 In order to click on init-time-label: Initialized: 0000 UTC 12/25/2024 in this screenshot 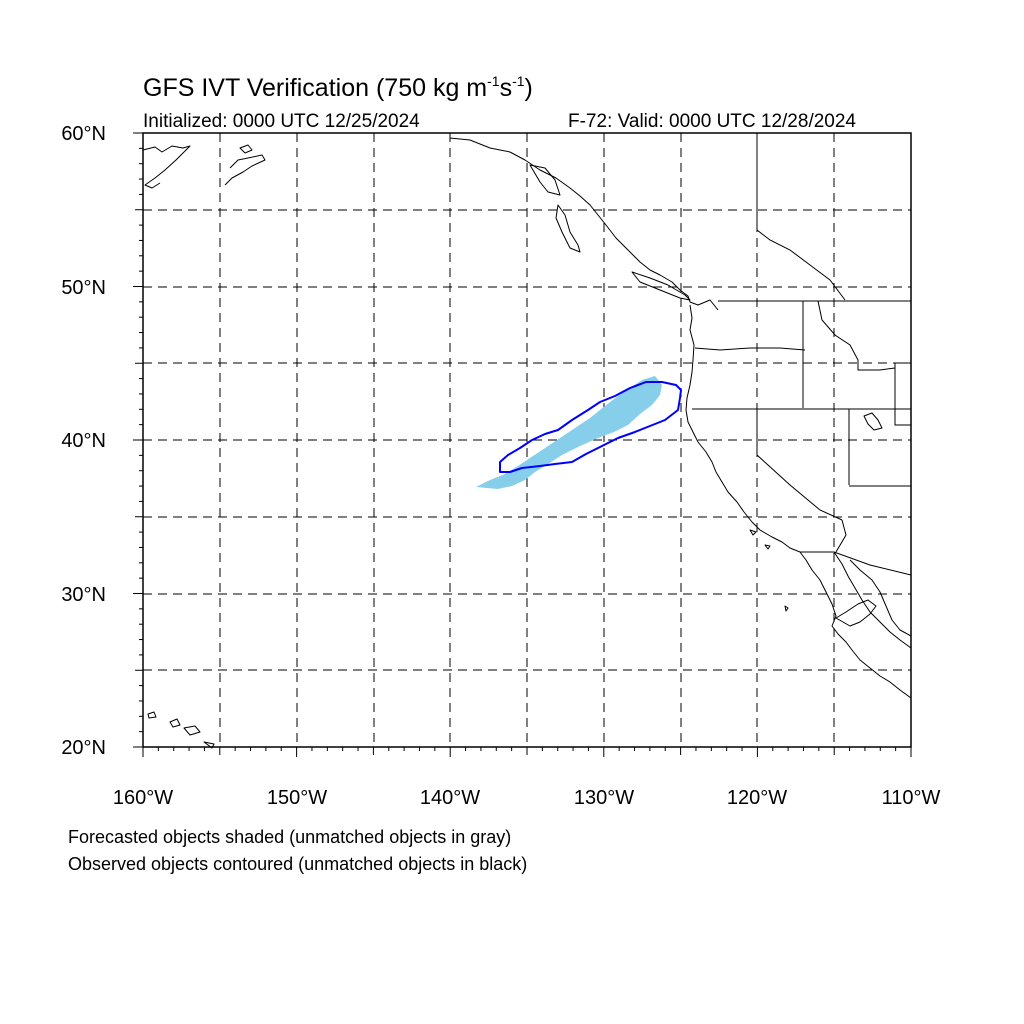, I will do `click(281, 121)`.